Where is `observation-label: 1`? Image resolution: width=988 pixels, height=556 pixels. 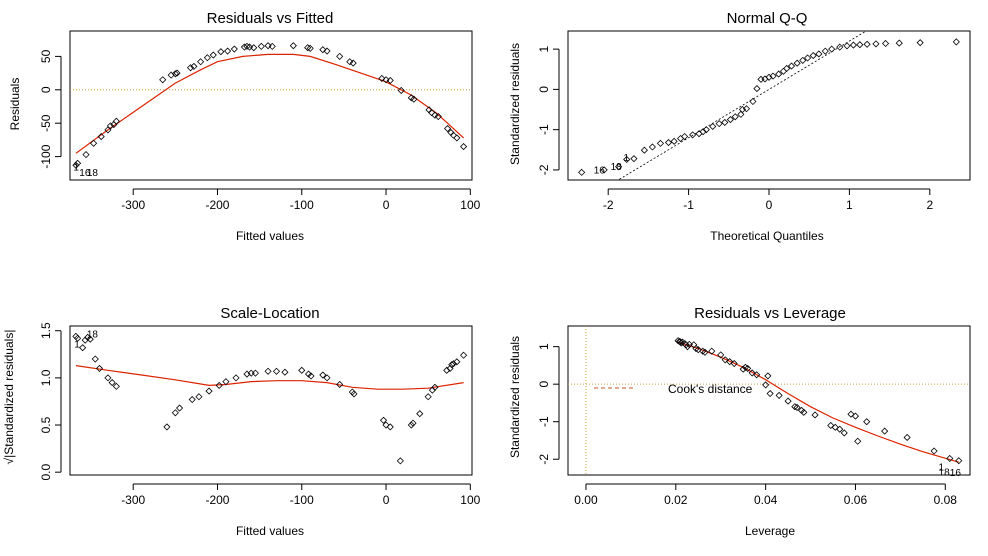
observation-label: 1 is located at coordinates (626, 158).